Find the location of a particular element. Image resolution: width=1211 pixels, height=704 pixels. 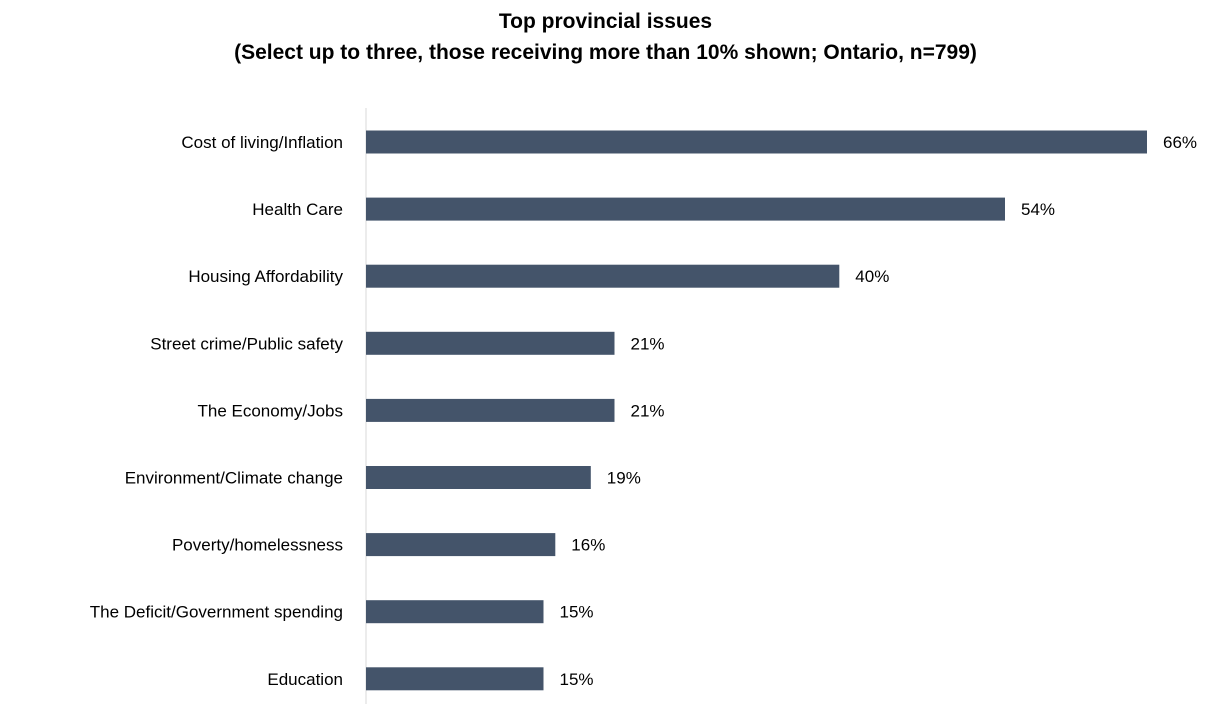

category-label-2: Housing Affordability is located at coordinates (265, 276).